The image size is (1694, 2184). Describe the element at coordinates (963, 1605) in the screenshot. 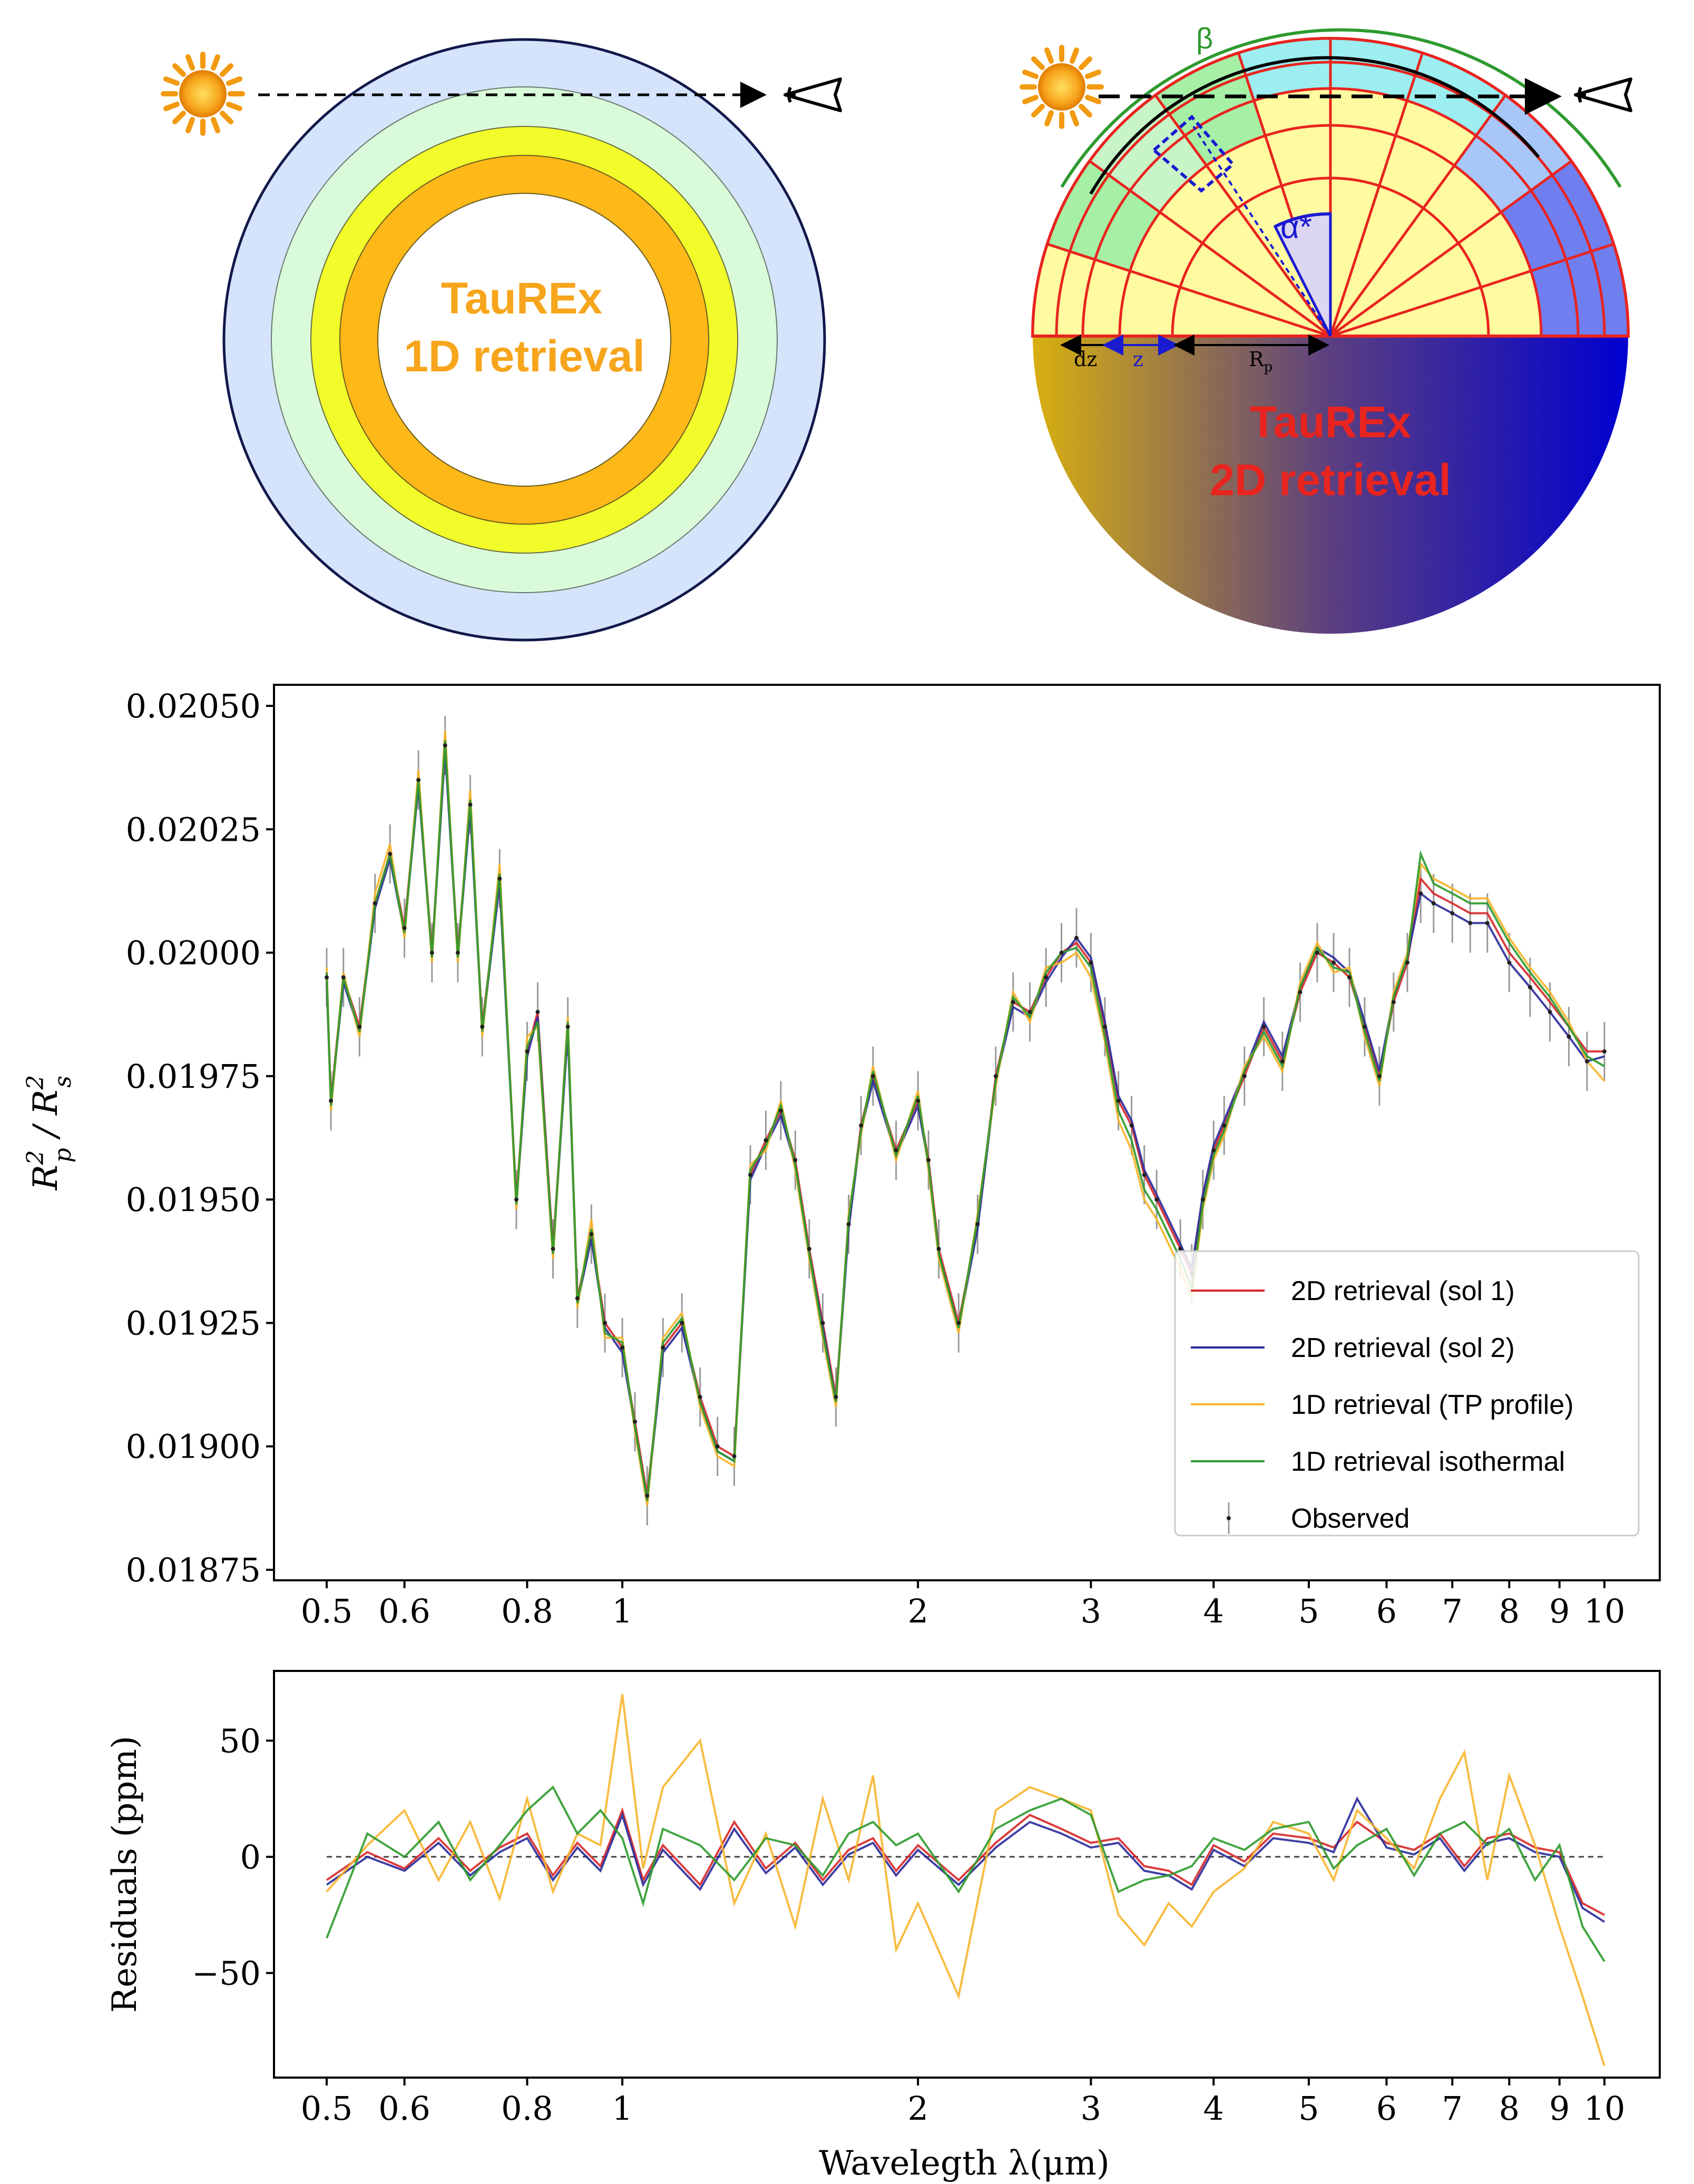

I see `spectrum-x-ticks: 0.5 0.6 0.8 1 2 3 4 5 6 7 8 9 10` at that location.